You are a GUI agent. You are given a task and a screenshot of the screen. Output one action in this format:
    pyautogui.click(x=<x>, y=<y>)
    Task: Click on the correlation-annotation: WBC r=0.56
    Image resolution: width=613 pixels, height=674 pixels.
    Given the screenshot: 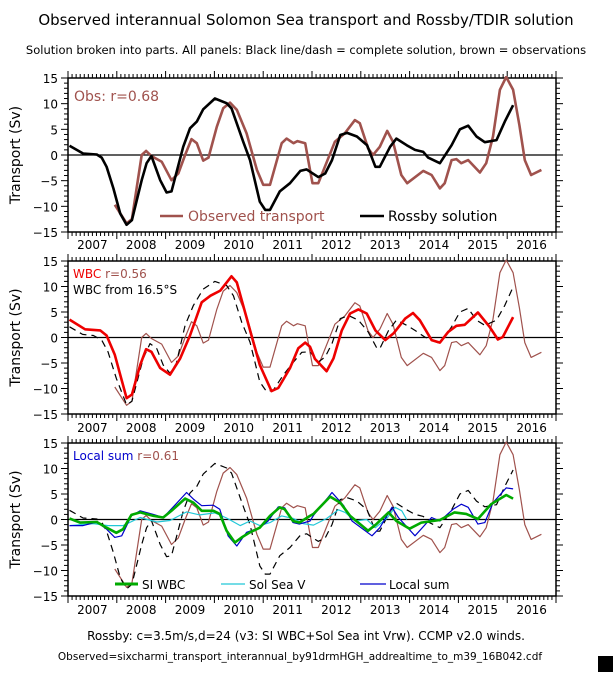 What is the action you would take?
    pyautogui.click(x=110, y=274)
    